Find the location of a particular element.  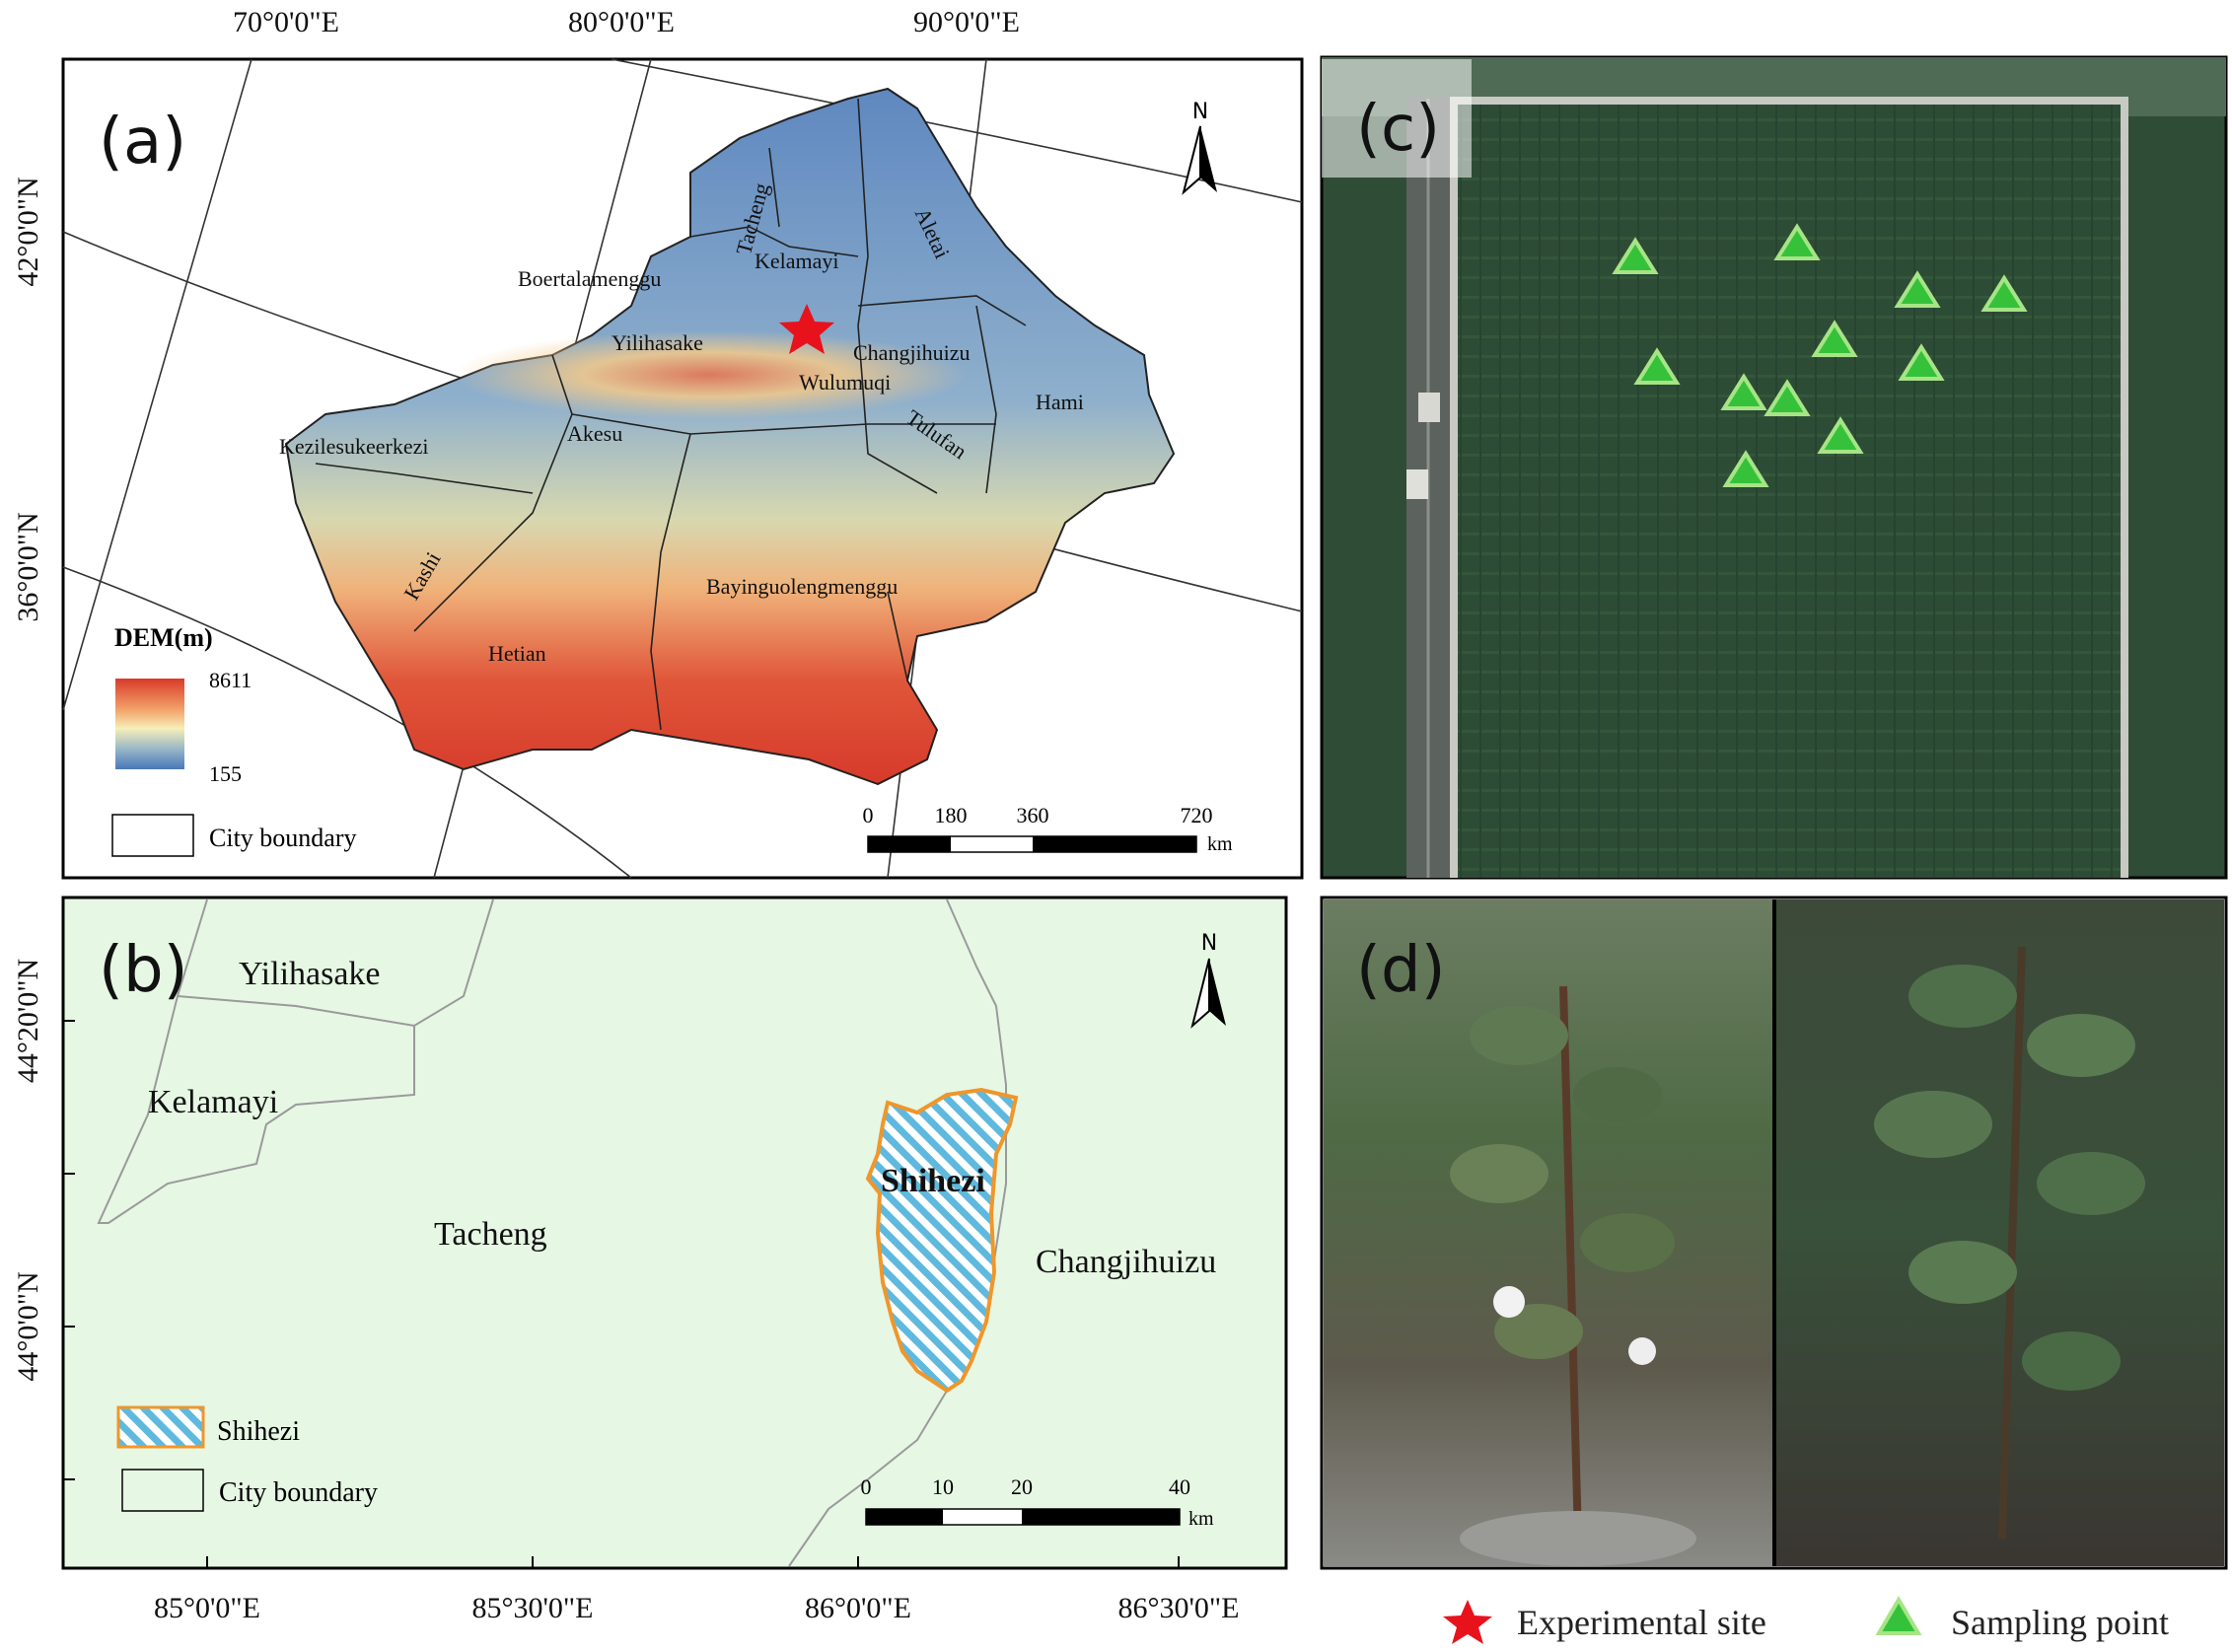

shihezi-legend-label: Shihezi is located at coordinates (258, 1431).